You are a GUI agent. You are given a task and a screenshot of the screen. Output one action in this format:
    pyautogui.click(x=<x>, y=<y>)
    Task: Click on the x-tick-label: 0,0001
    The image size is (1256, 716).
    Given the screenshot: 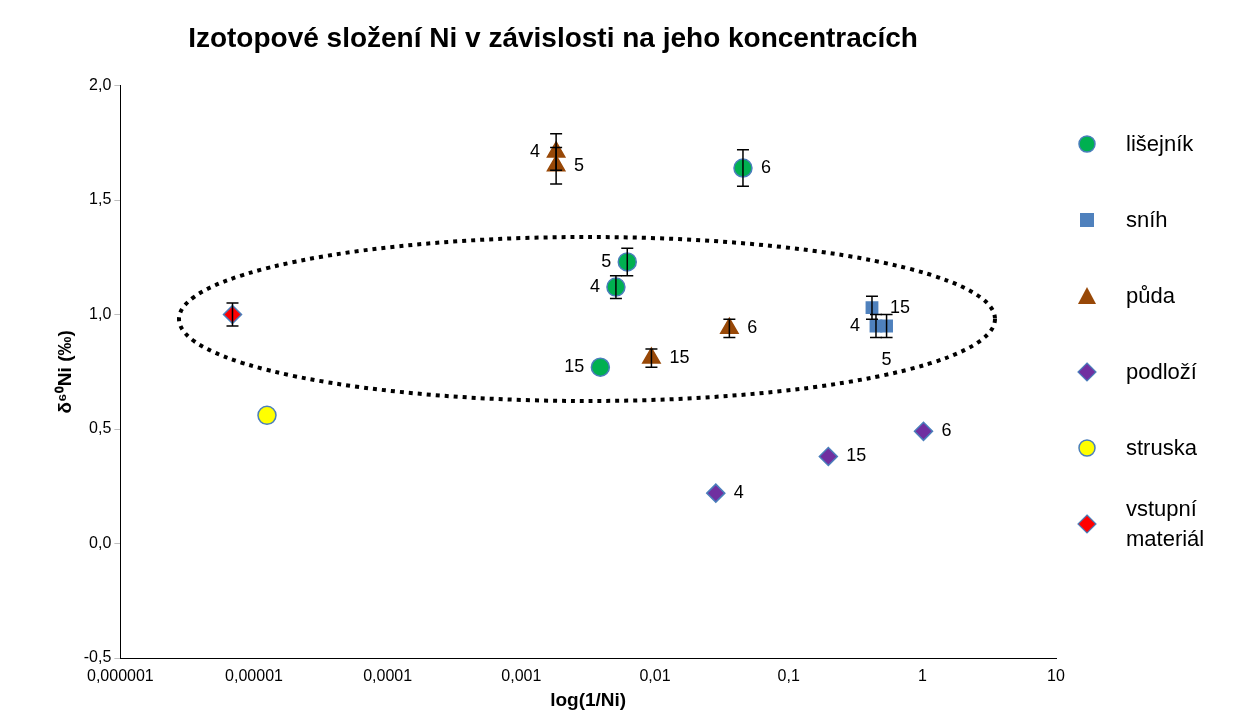 What is the action you would take?
    pyautogui.click(x=388, y=676)
    